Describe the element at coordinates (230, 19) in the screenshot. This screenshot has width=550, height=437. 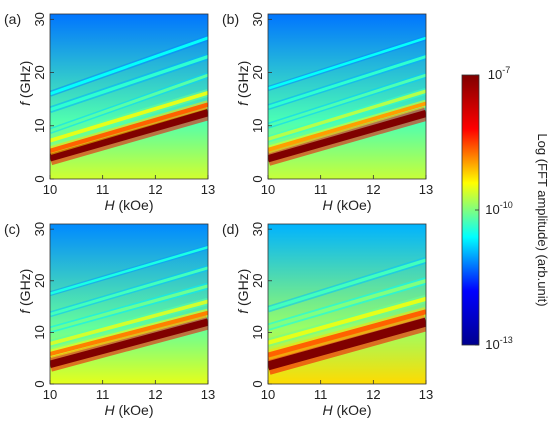
I see `panel-label: (b)` at that location.